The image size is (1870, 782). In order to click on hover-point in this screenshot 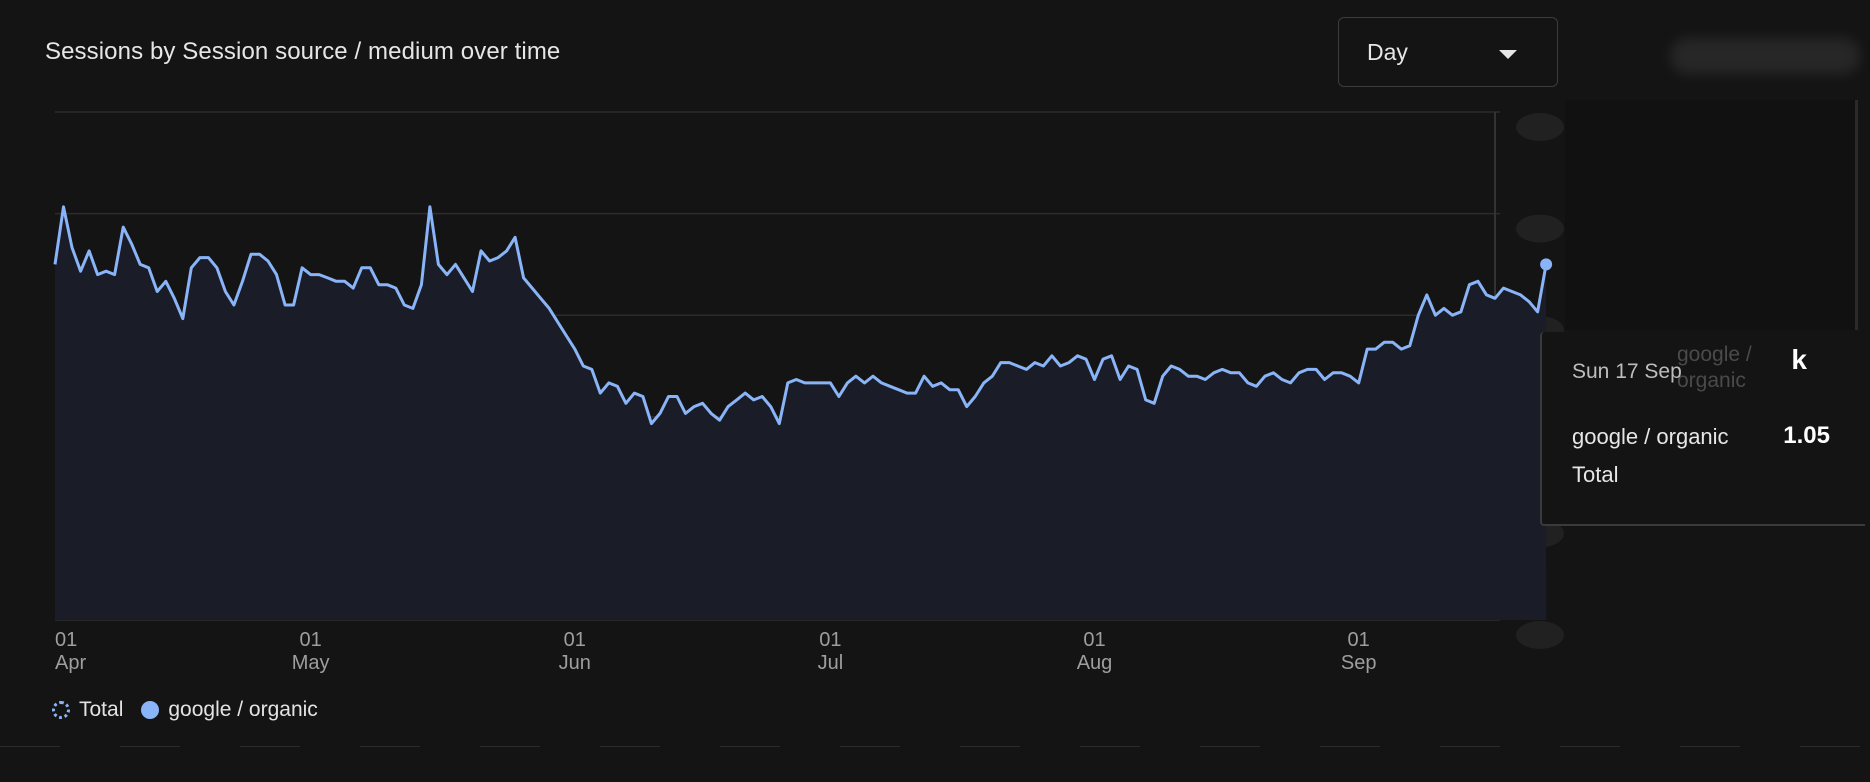, I will do `click(1546, 264)`.